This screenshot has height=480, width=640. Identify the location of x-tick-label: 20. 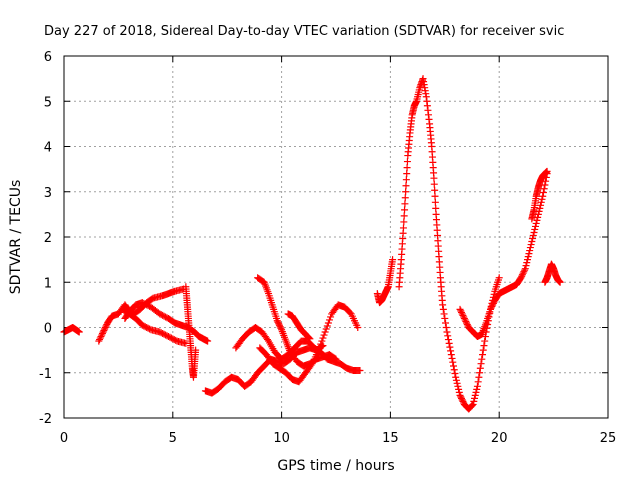
(499, 438).